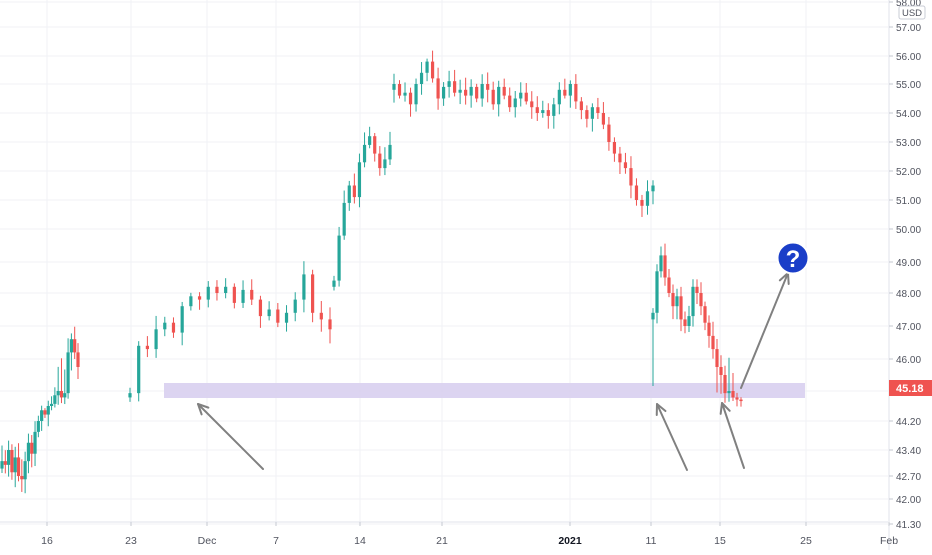 This screenshot has width=932, height=555. Describe the element at coordinates (908, 525) in the screenshot. I see `price-tick-label: 41.30` at that location.